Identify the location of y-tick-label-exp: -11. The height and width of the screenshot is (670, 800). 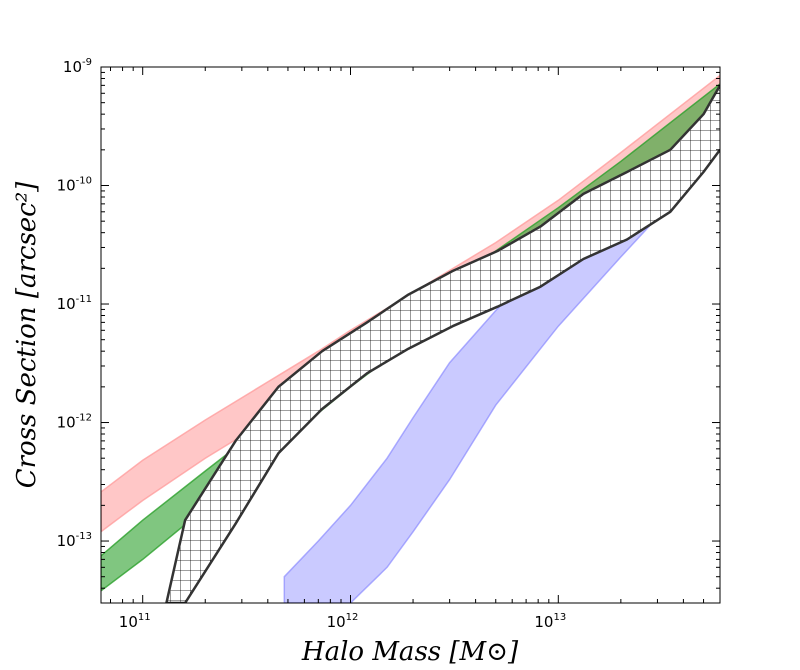
(84, 299).